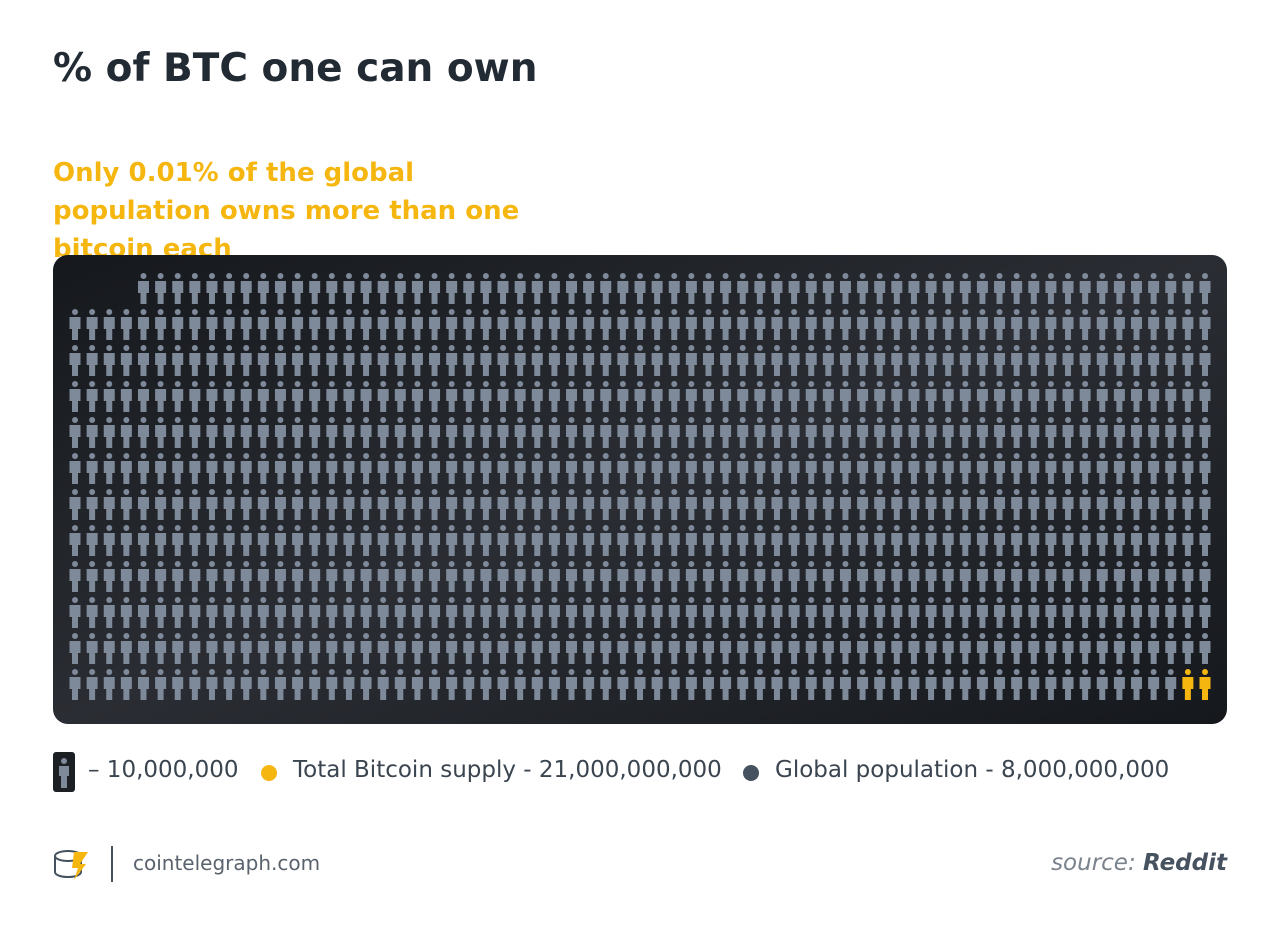 The image size is (1280, 933). Describe the element at coordinates (507, 770) in the screenshot. I see `legend-entry: Total Bitcoin supply - 21,000,000,000` at that location.